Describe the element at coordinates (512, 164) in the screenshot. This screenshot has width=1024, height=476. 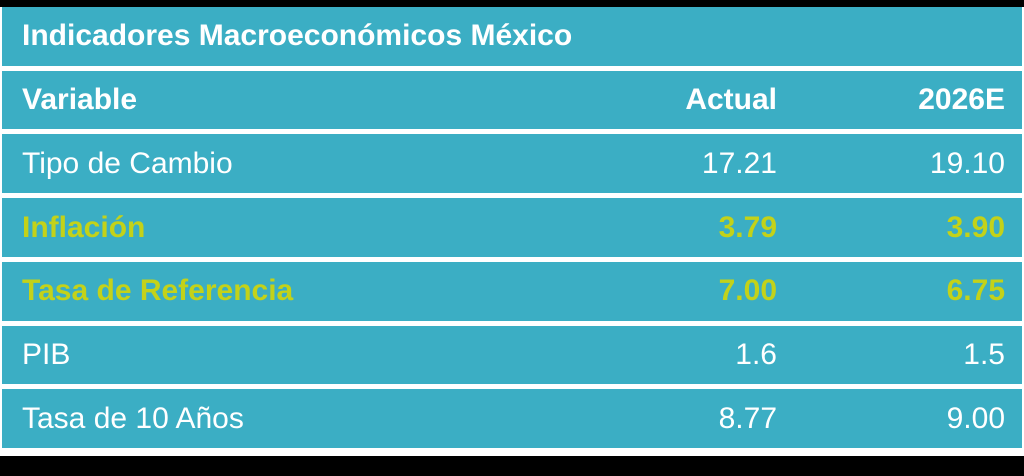
I see `table-row: Tipo de Cambio 17.21 19.10` at that location.